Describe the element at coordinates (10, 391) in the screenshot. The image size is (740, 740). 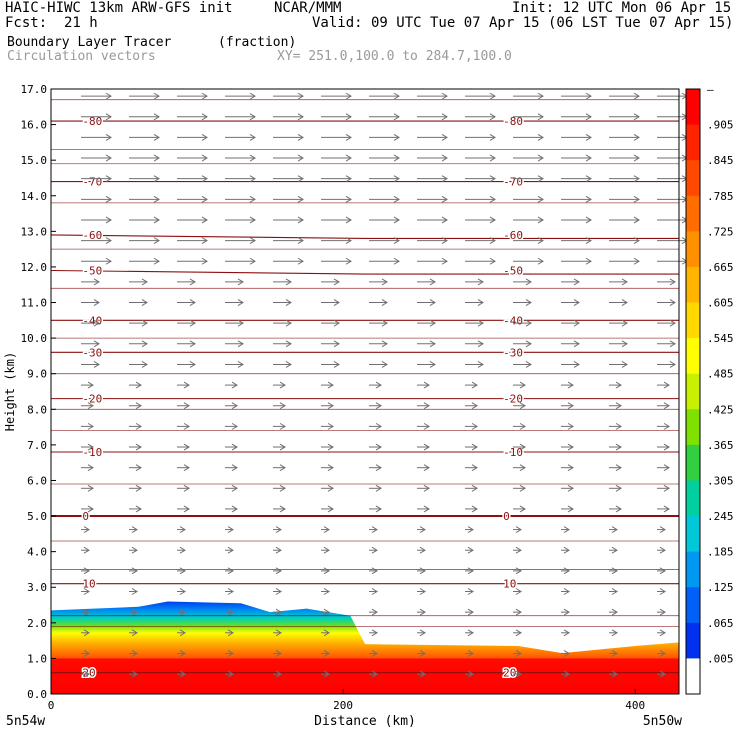
I see `y-axis-label: Height (km)` at that location.